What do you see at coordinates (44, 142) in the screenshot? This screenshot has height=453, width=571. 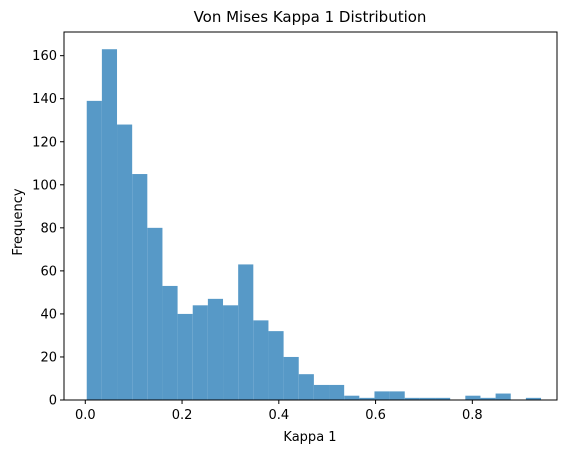 I see `y-tick-label: 120` at bounding box center [44, 142].